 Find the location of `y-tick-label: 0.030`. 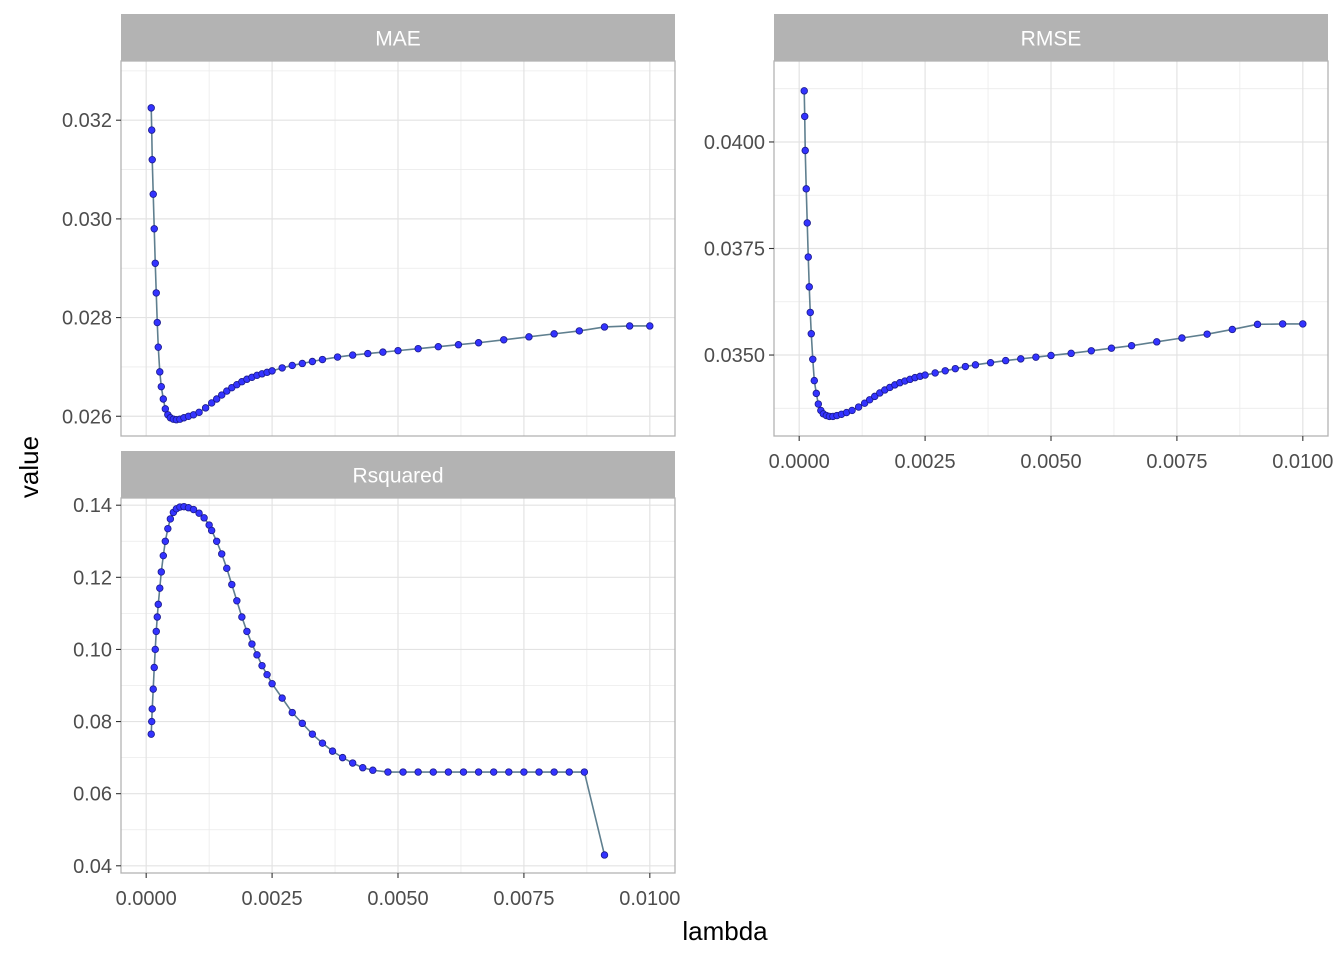

y-tick-label: 0.030 is located at coordinates (87, 220).